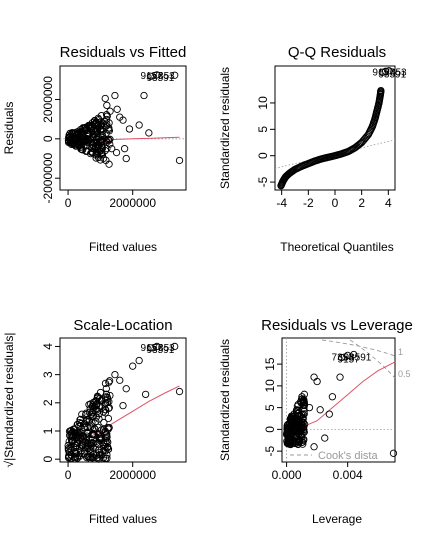 This screenshot has height=544, width=428. What do you see at coordinates (263, 155) in the screenshot?
I see `y-tick-label: 0` at bounding box center [263, 155].